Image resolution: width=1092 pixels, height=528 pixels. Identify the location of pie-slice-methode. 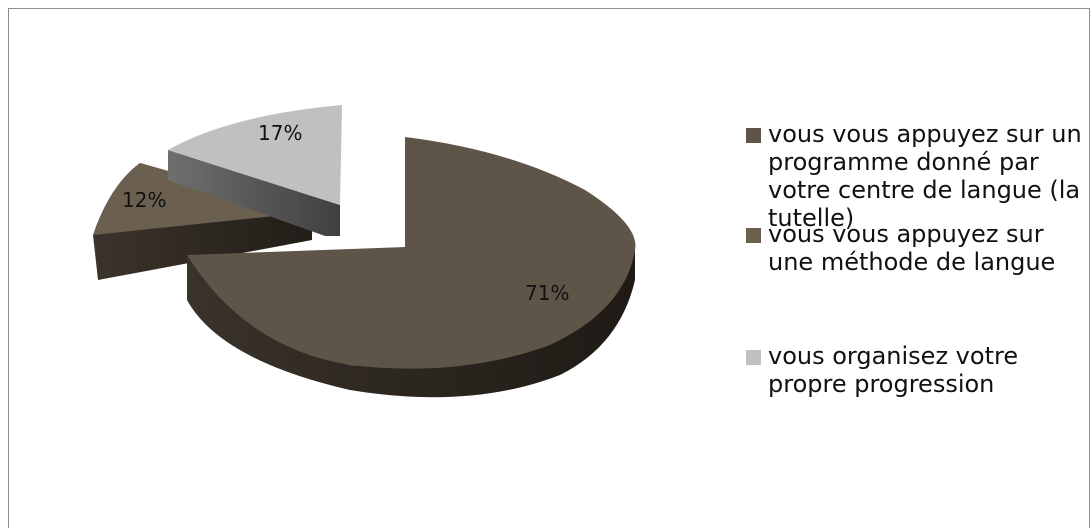
(202, 199).